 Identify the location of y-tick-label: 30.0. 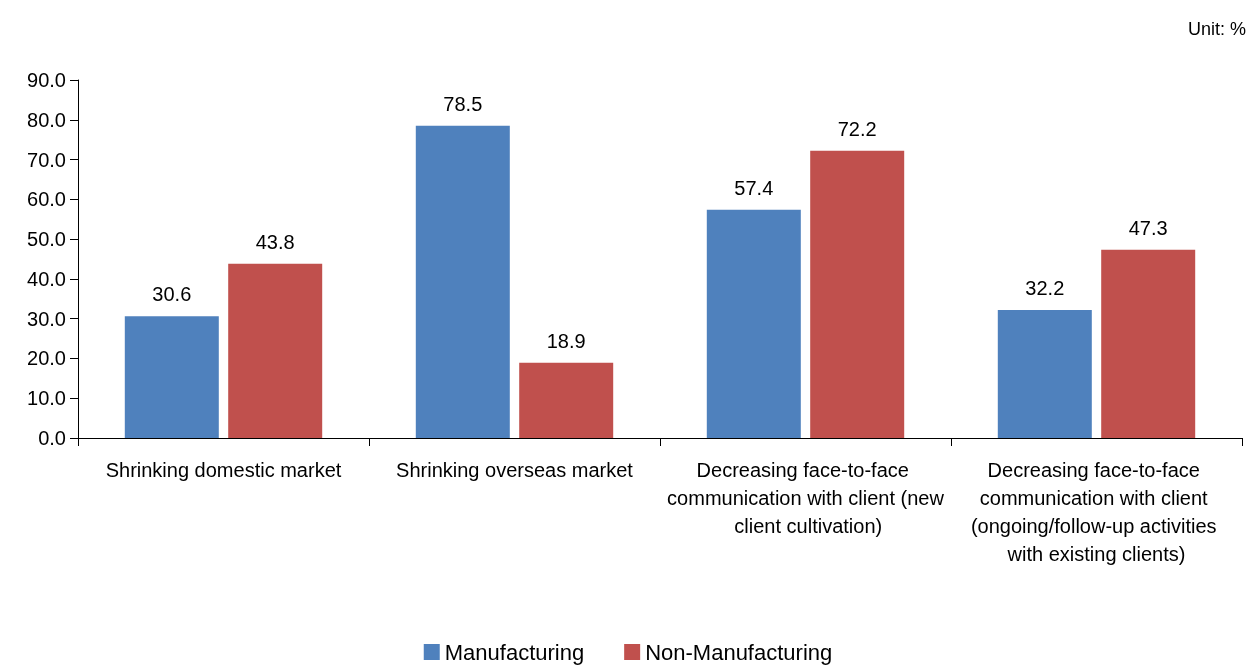
(46, 318).